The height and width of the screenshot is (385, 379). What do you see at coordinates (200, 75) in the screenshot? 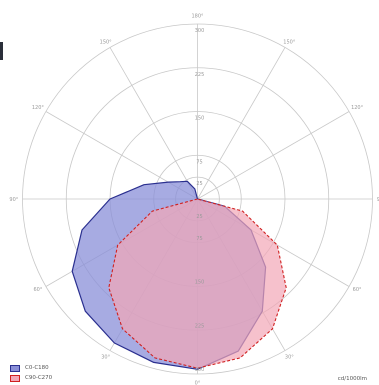
I see `radial-tick-upper-3: 225` at bounding box center [200, 75].